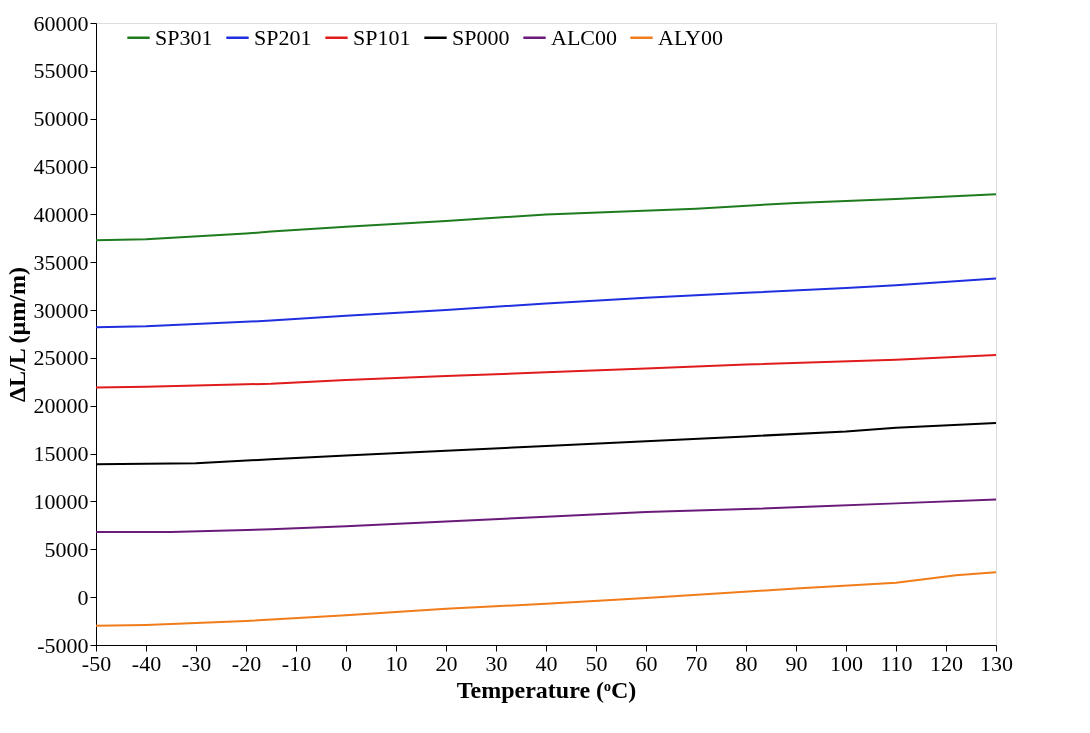 This screenshot has height=733, width=1090. I want to click on y-tick-label: 10000, so click(61, 501).